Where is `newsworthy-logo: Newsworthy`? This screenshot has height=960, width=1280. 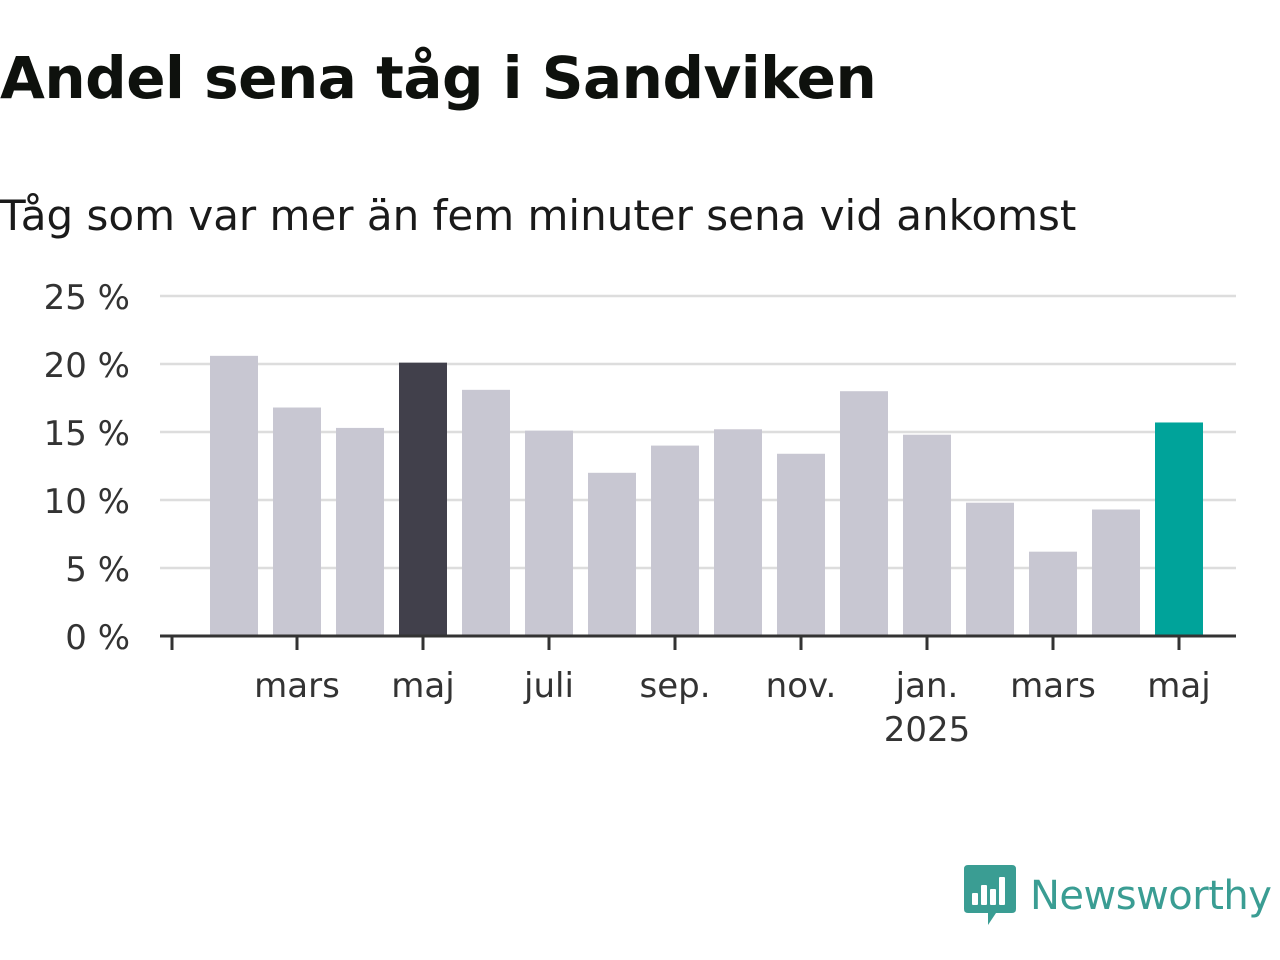 newsworthy-logo: Newsworthy is located at coordinates (1118, 896).